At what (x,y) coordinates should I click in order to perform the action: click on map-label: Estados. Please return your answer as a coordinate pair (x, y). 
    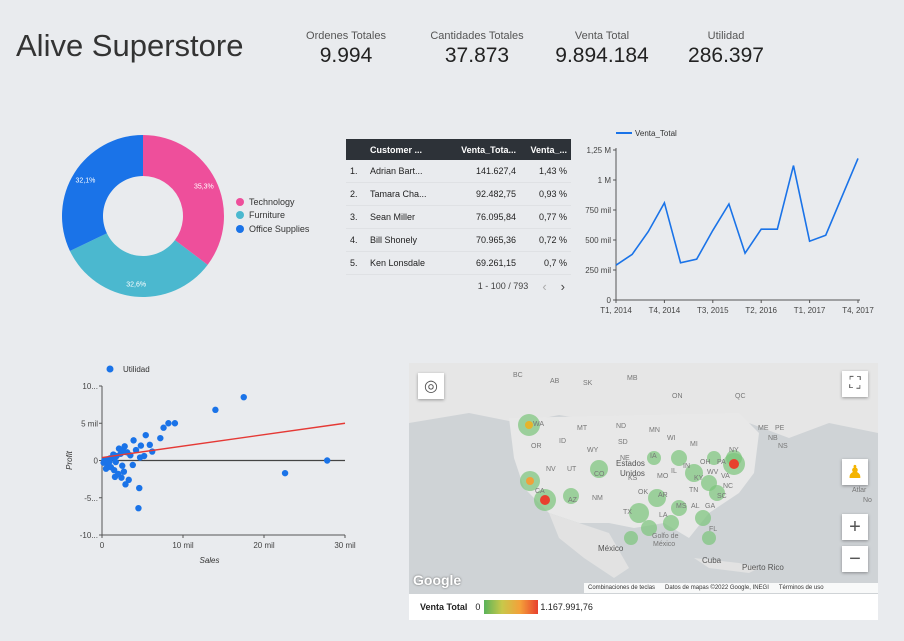
    Looking at the image, I should click on (630, 463).